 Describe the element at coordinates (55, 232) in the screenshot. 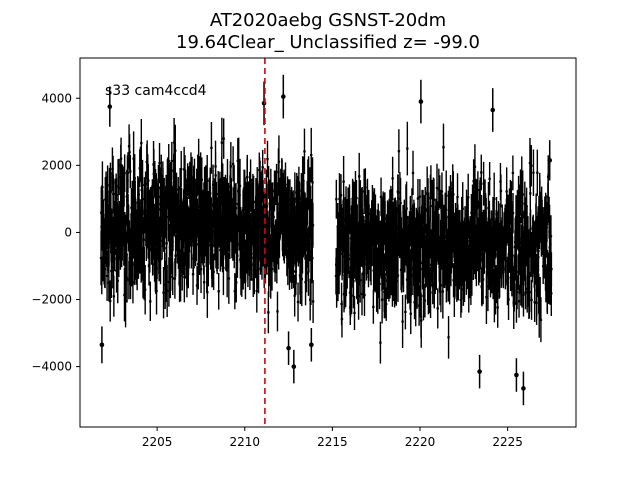

I see `y-axis: −4000 −2000 0 2000 4000` at that location.